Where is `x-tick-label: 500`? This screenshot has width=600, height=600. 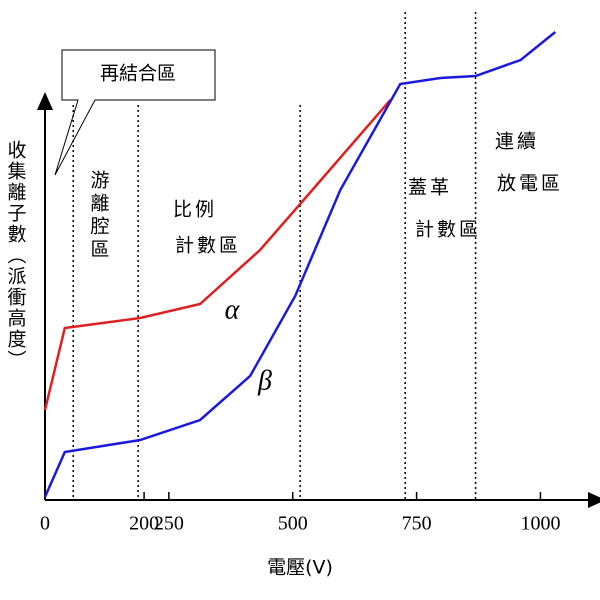
x-tick-label: 500 is located at coordinates (293, 524).